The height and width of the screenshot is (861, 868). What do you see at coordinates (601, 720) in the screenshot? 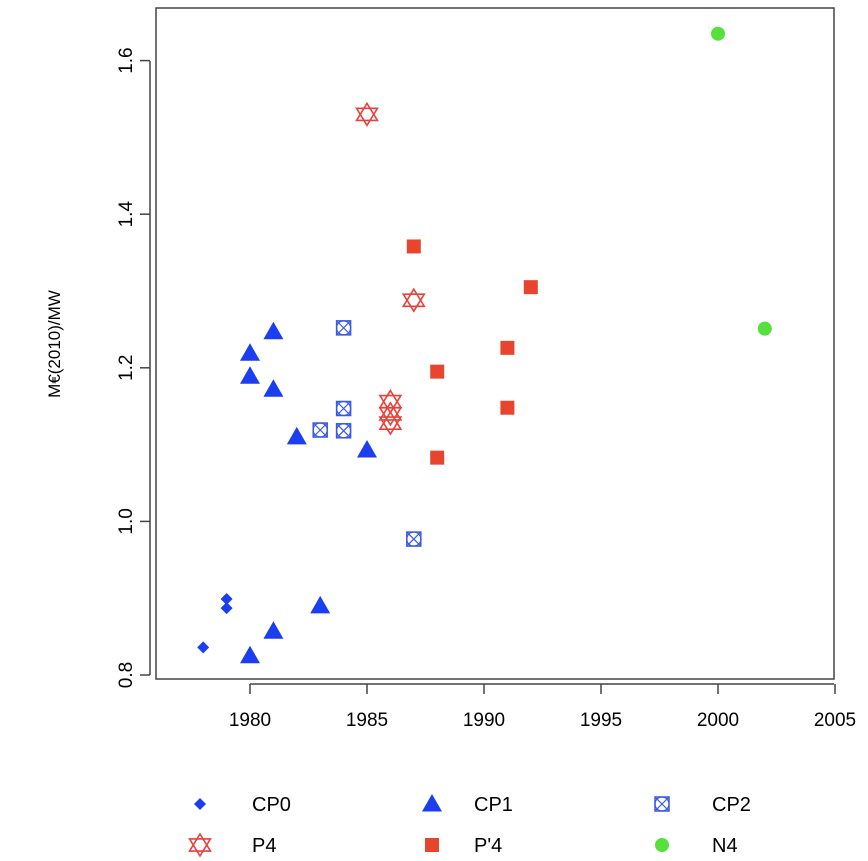
I see `x-tick-label: 1995` at bounding box center [601, 720].